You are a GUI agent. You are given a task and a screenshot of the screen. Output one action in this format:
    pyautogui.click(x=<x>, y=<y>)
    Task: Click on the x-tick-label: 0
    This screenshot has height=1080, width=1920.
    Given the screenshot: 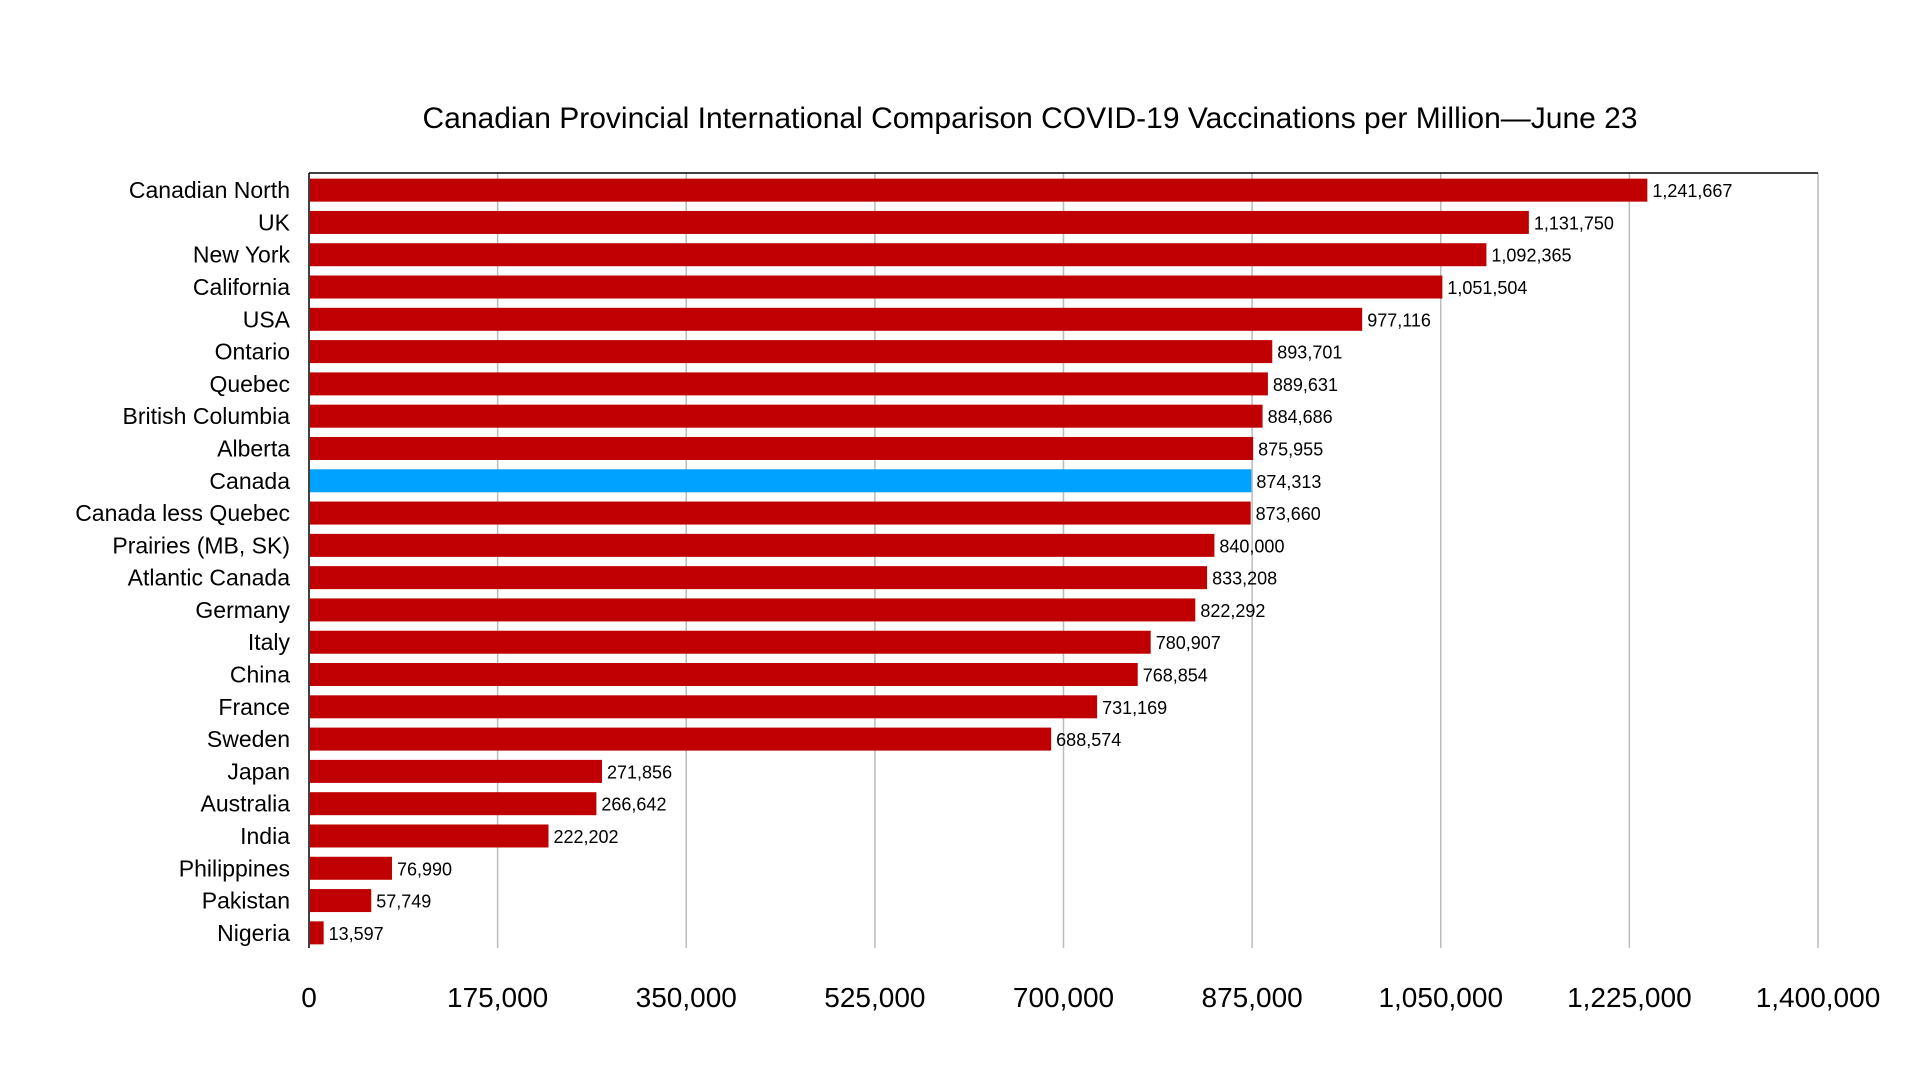 What is the action you would take?
    pyautogui.click(x=309, y=997)
    